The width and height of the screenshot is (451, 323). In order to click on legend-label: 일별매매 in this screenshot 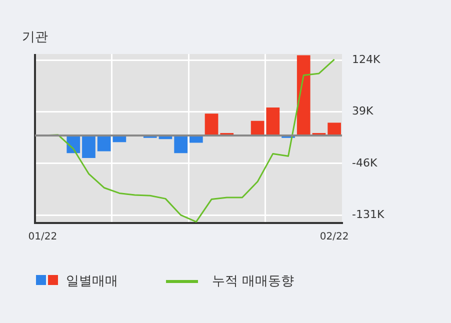, I will do `click(92, 281)`.